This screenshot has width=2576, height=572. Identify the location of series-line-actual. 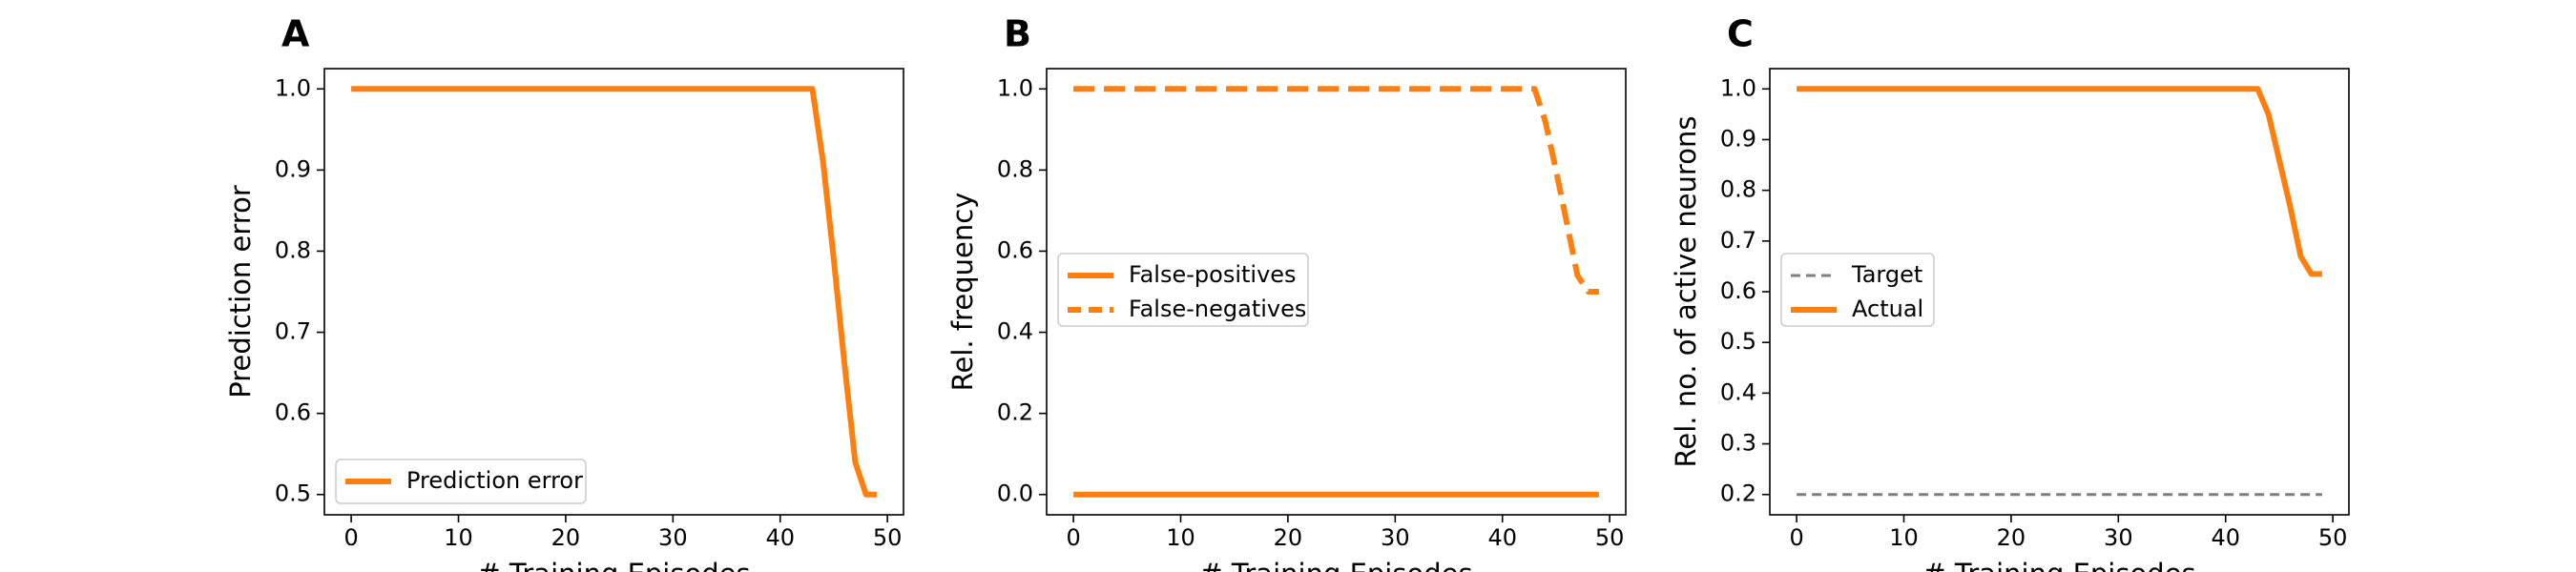
(2059, 181).